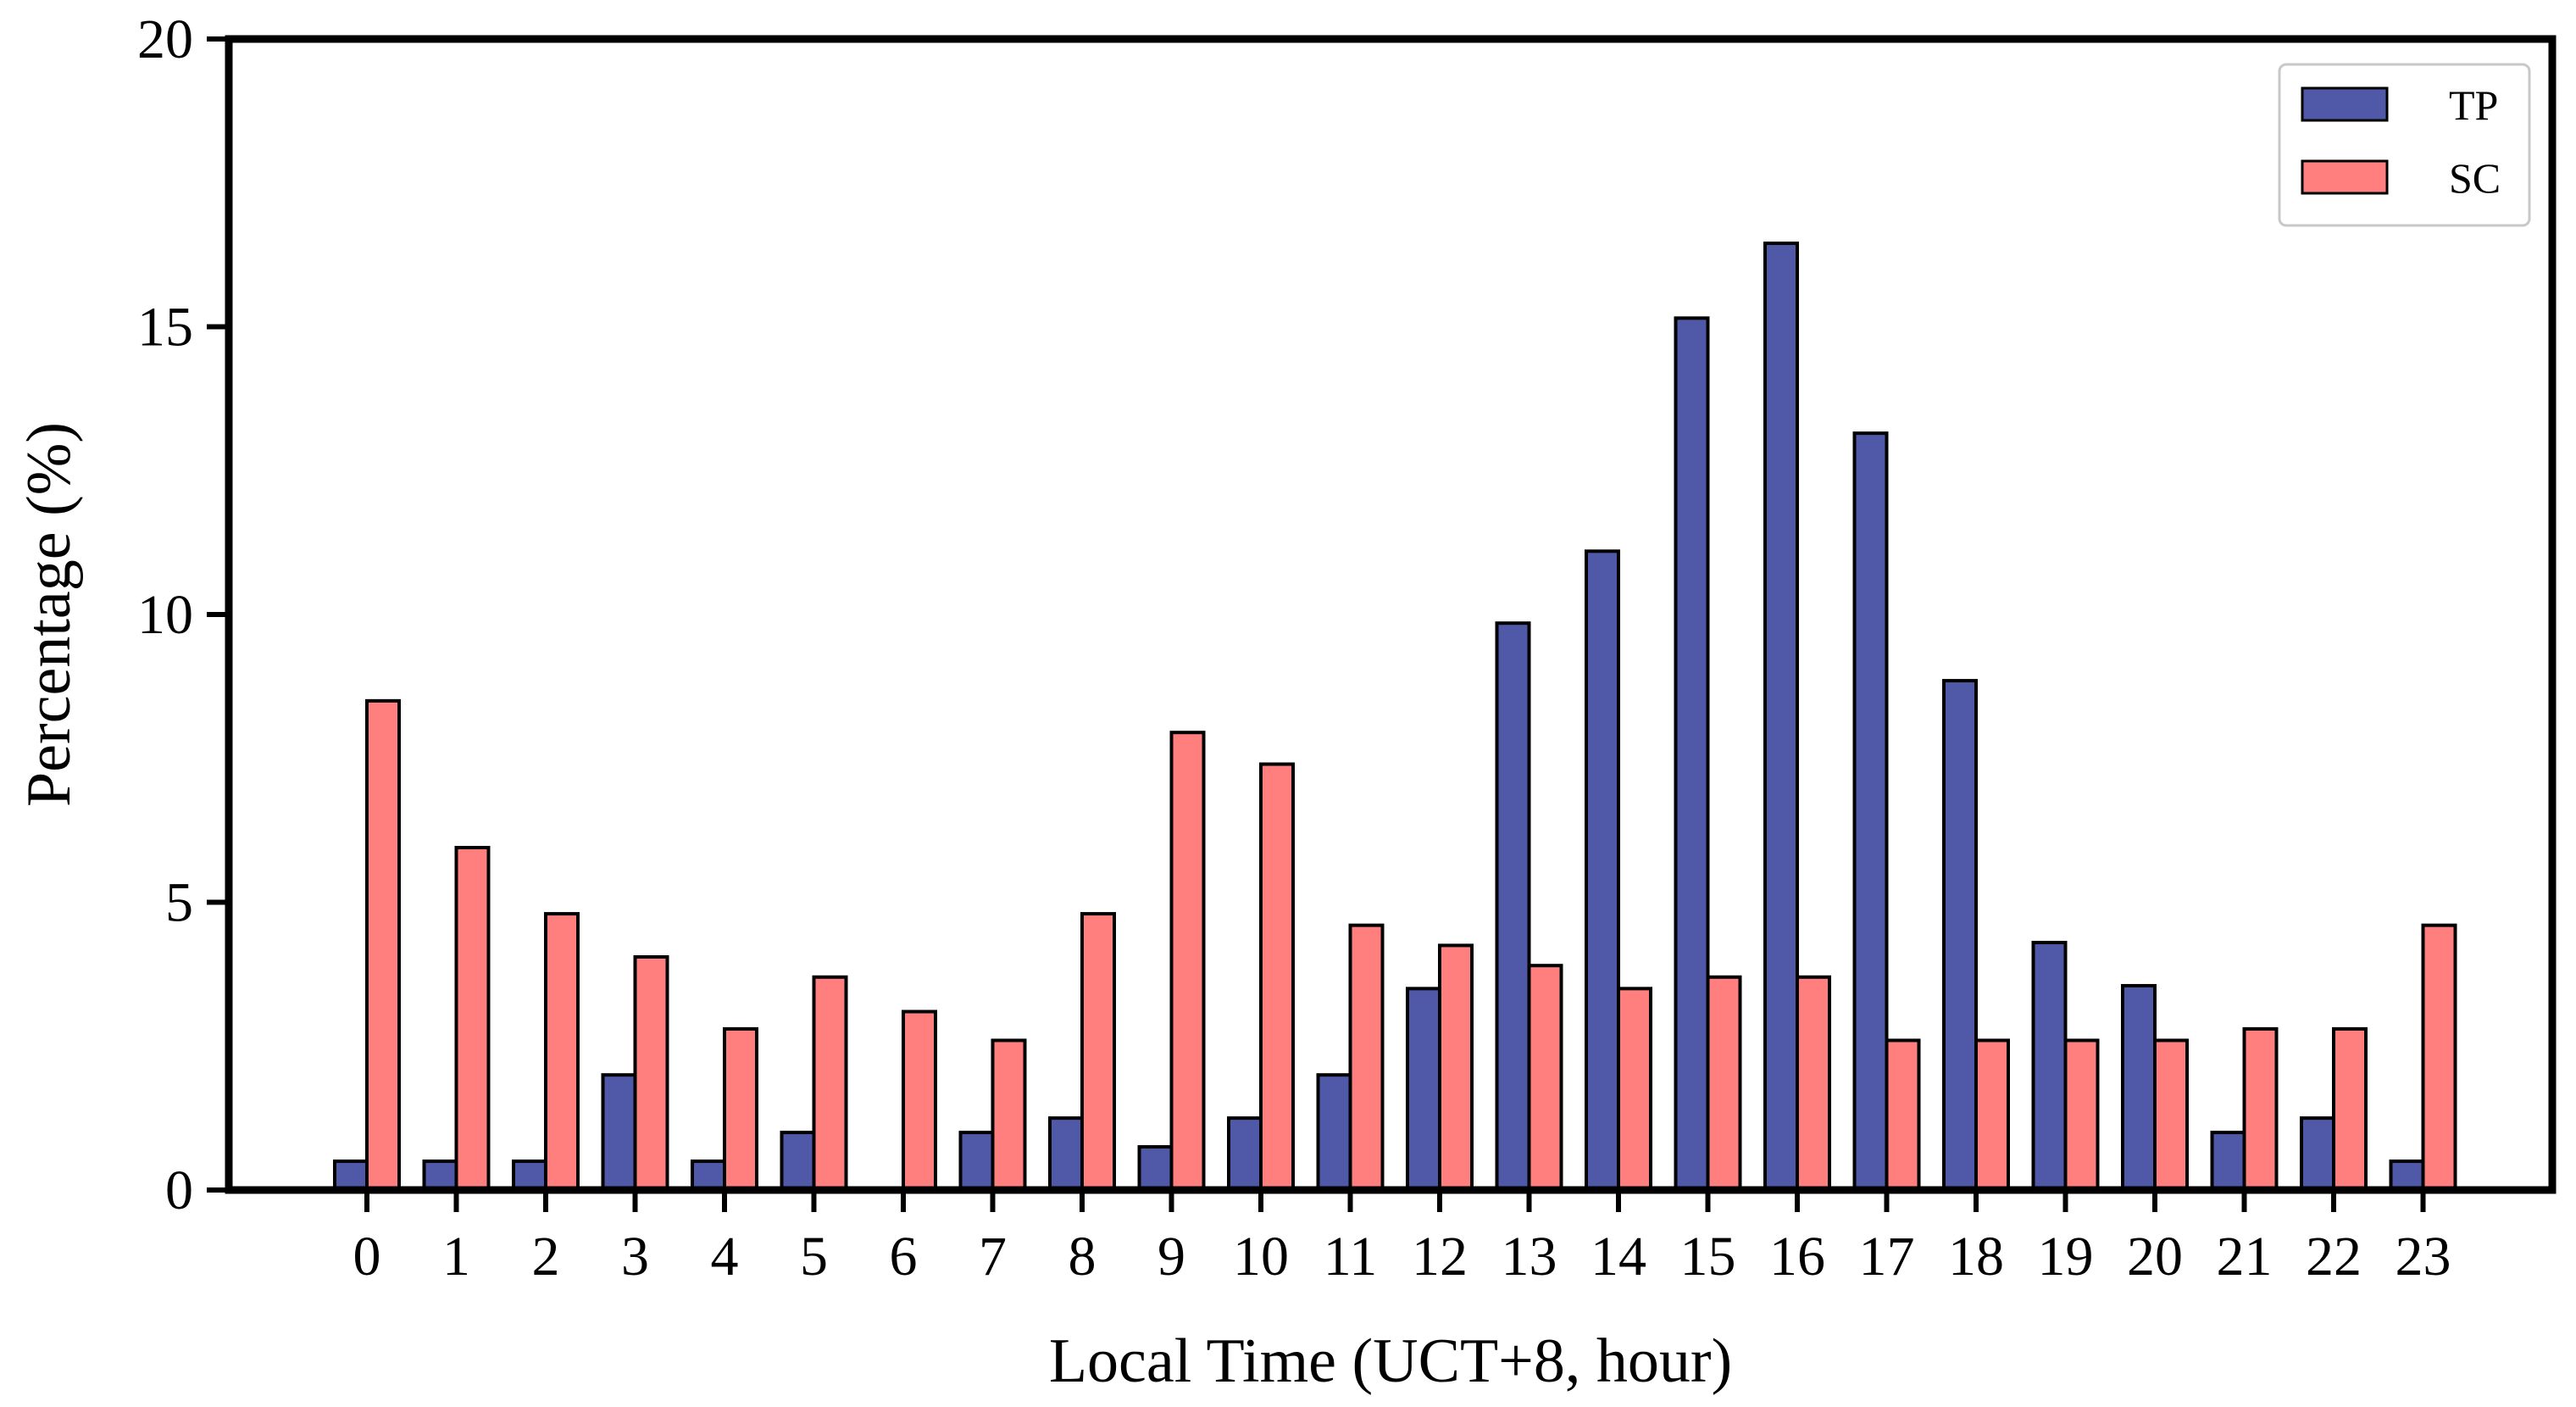 This screenshot has height=1407, width=2576. I want to click on x-tick-label: 10, so click(1261, 1256).